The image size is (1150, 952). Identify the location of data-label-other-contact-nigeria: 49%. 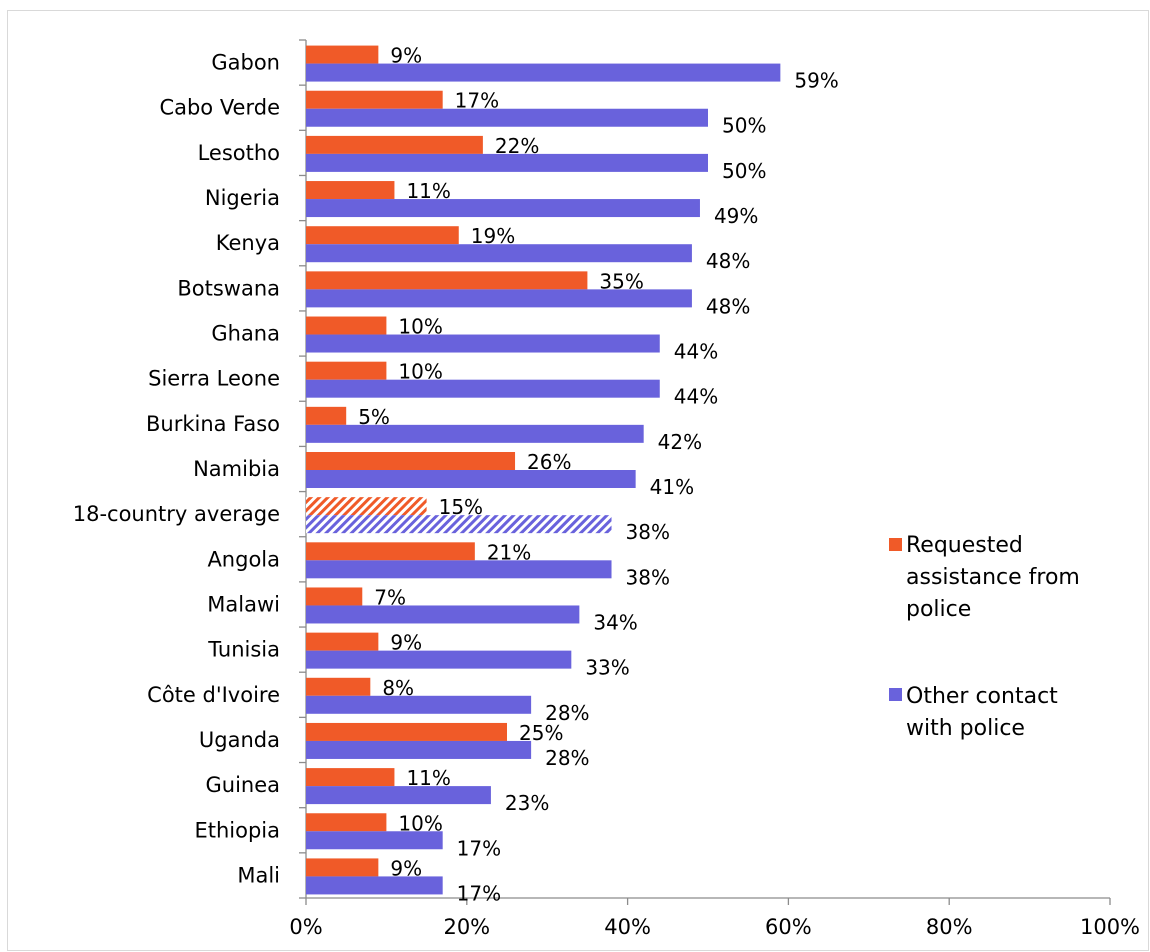
(736, 216).